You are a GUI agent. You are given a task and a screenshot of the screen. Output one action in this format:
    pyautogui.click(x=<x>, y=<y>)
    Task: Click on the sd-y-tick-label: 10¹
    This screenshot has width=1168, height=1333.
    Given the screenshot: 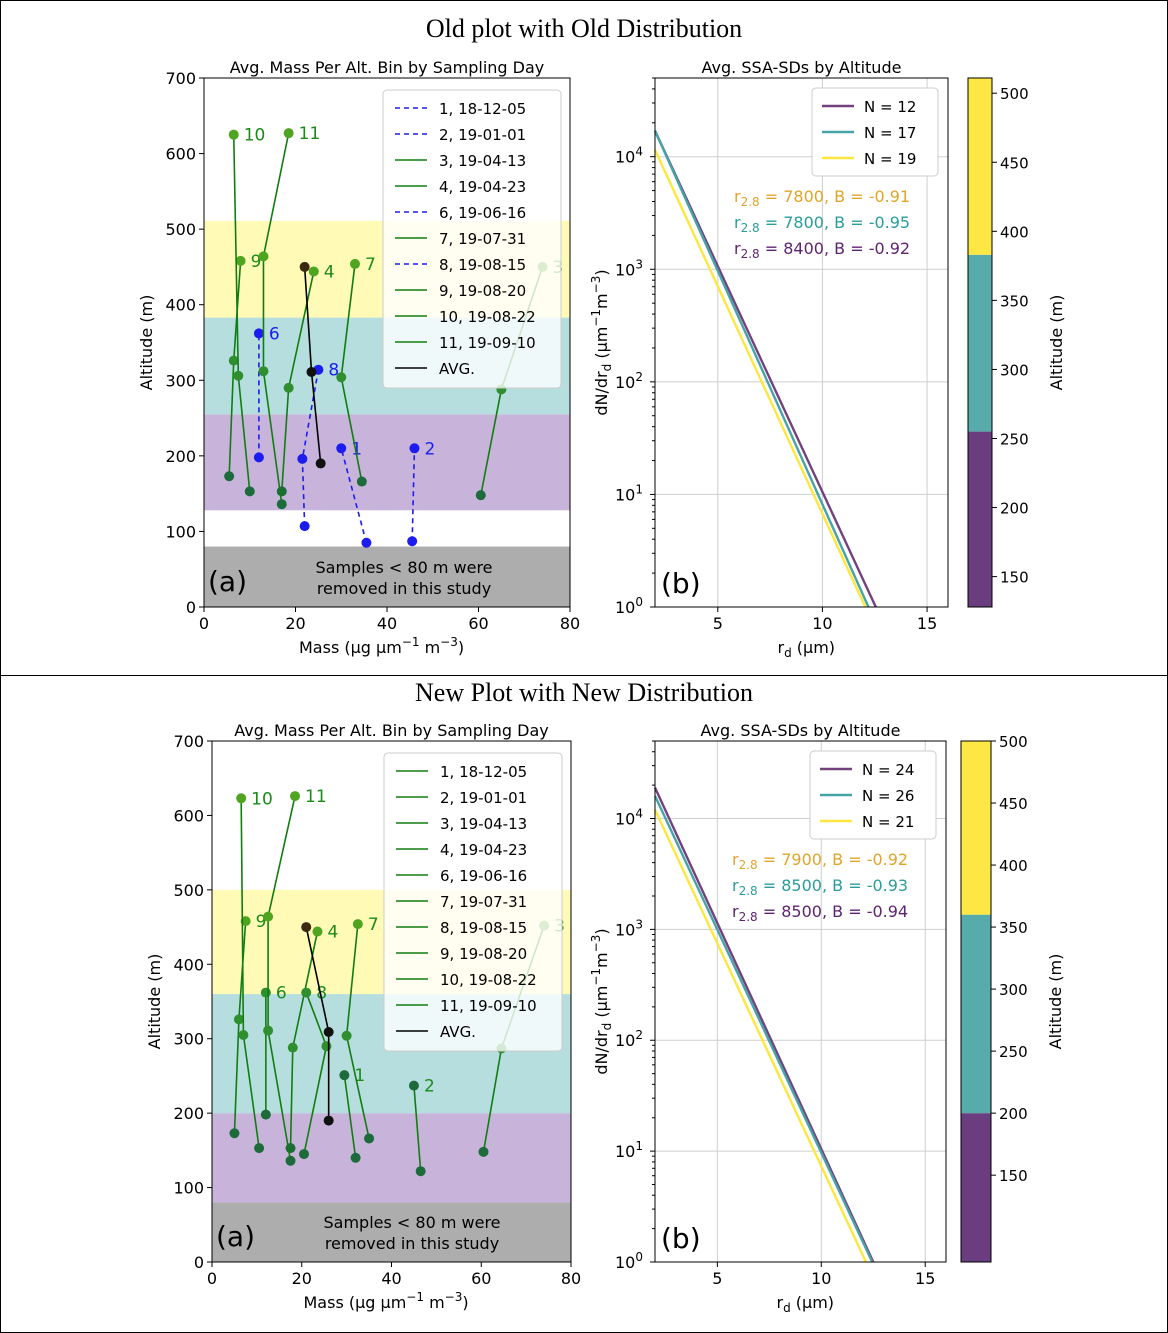 What is the action you would take?
    pyautogui.click(x=629, y=1150)
    